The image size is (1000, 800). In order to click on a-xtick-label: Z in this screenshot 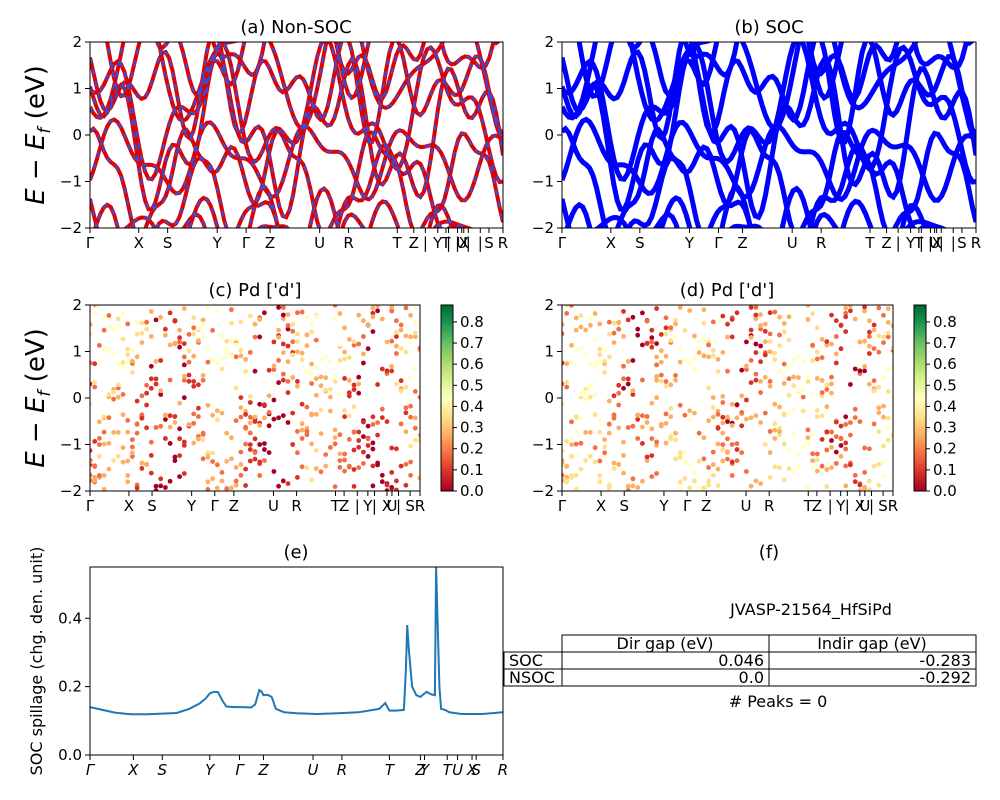, I will do `click(414, 243)`.